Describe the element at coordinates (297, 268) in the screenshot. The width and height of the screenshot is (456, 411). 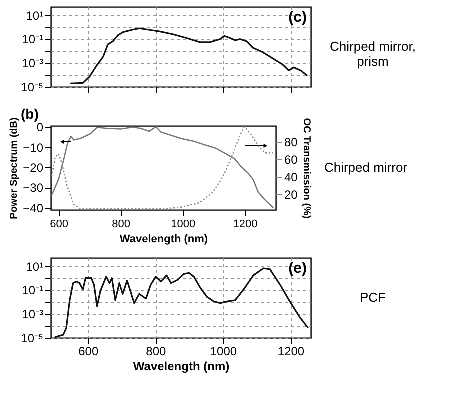
I see `chart-title: (e)` at that location.